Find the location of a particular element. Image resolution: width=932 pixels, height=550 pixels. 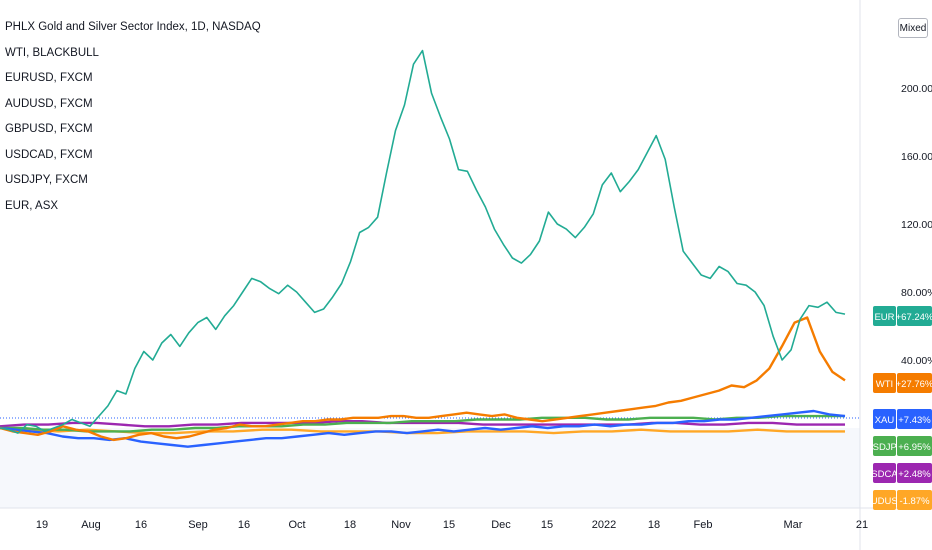

x-tick-label: Oct is located at coordinates (296, 525).